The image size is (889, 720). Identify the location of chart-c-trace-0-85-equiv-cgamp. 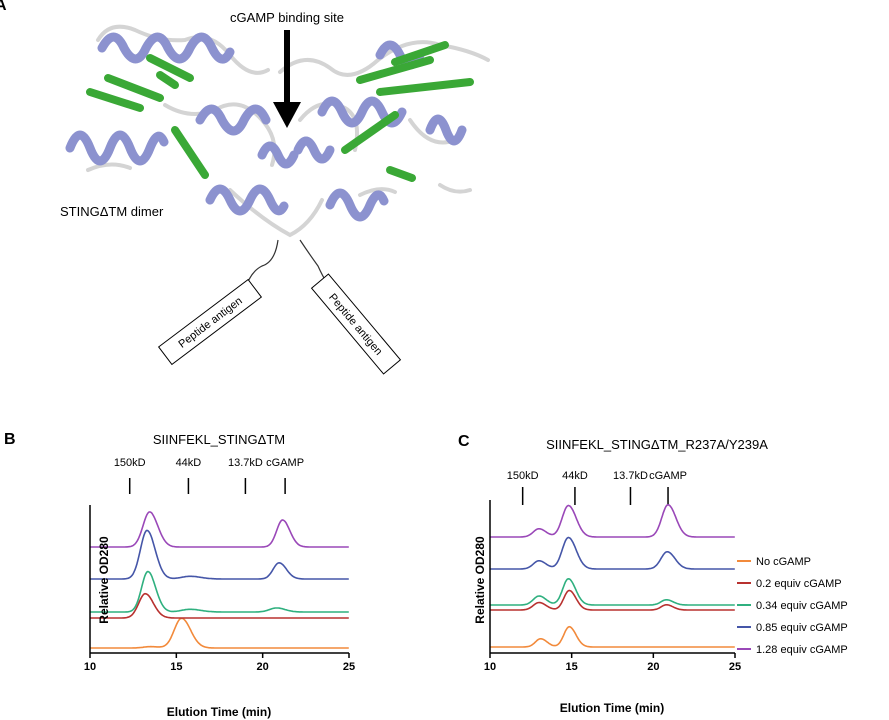
(612, 553).